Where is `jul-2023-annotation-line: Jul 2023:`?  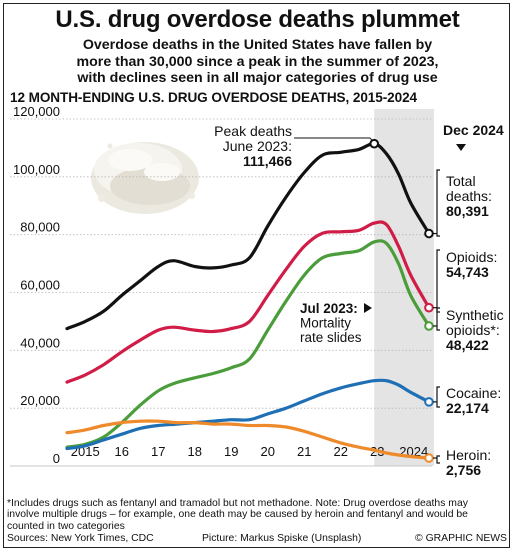 jul-2023-annotation-line: Jul 2023: is located at coordinates (329, 308).